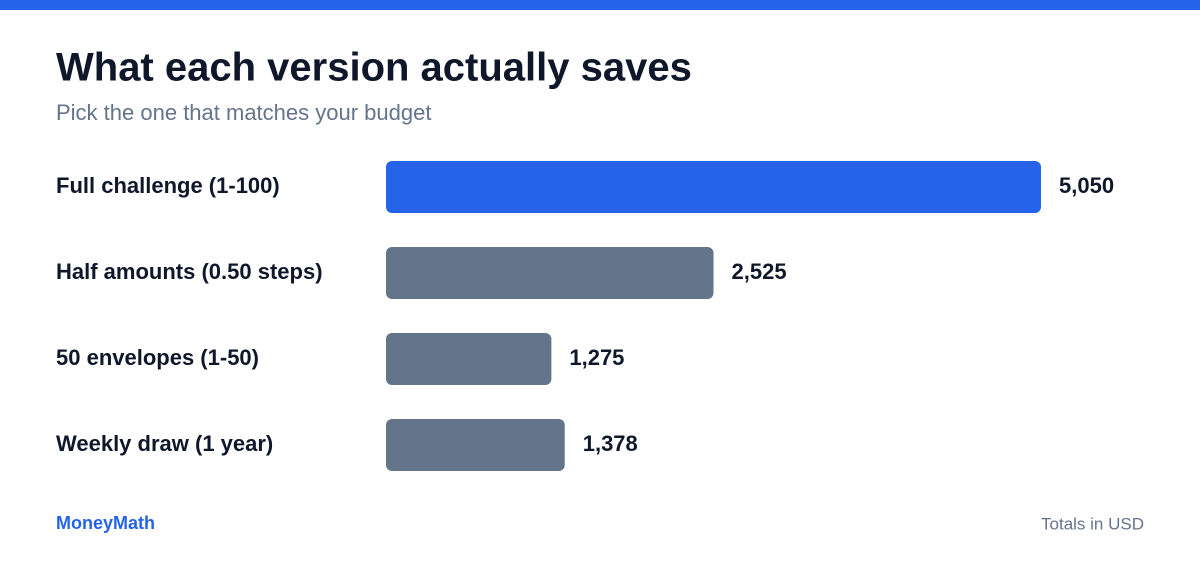  Describe the element at coordinates (374, 68) in the screenshot. I see `chart-title: What each version actually saves` at that location.